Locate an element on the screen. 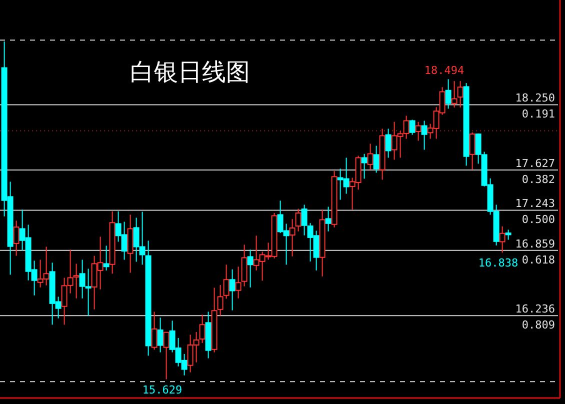  annotation: 0.809 is located at coordinates (538, 325).